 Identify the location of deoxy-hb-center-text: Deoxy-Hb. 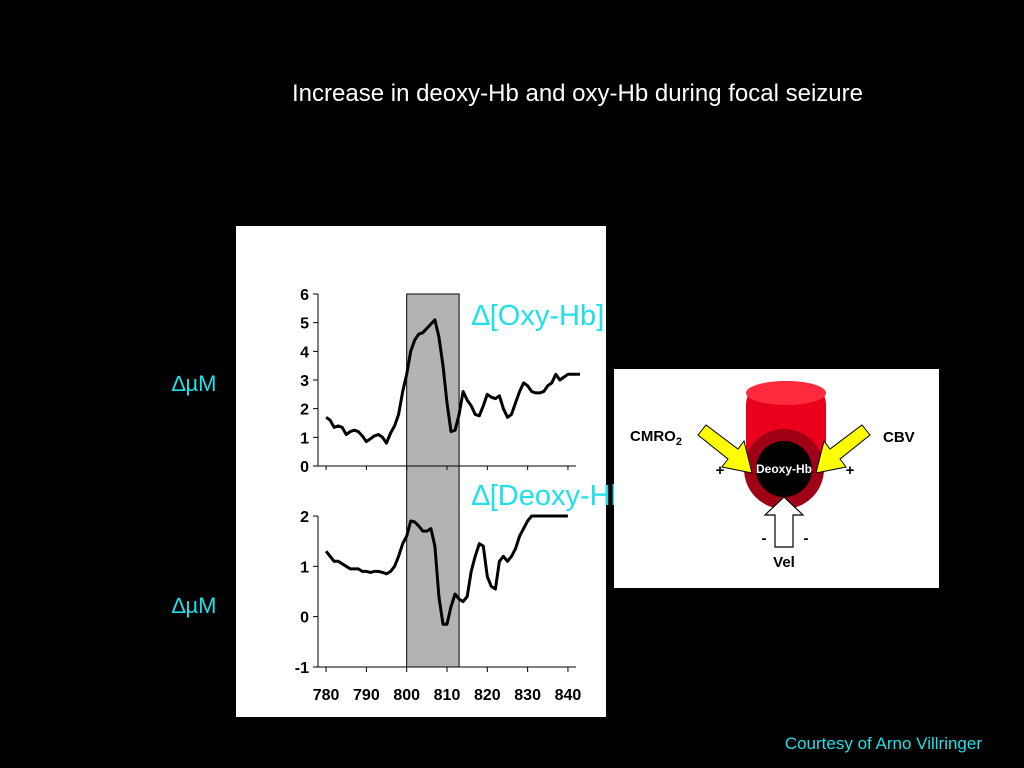
(784, 469).